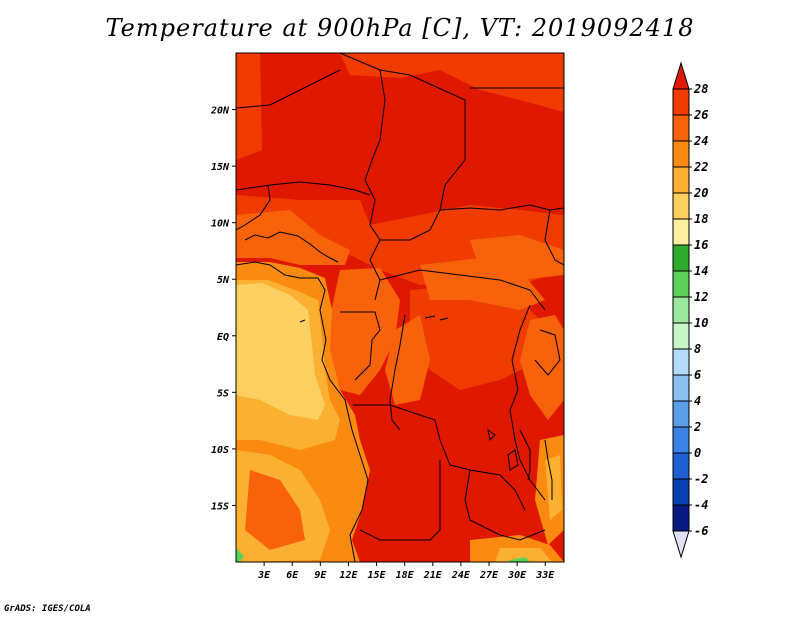  Describe the element at coordinates (264, 575) in the screenshot. I see `lon-tick-label: 3E` at that location.